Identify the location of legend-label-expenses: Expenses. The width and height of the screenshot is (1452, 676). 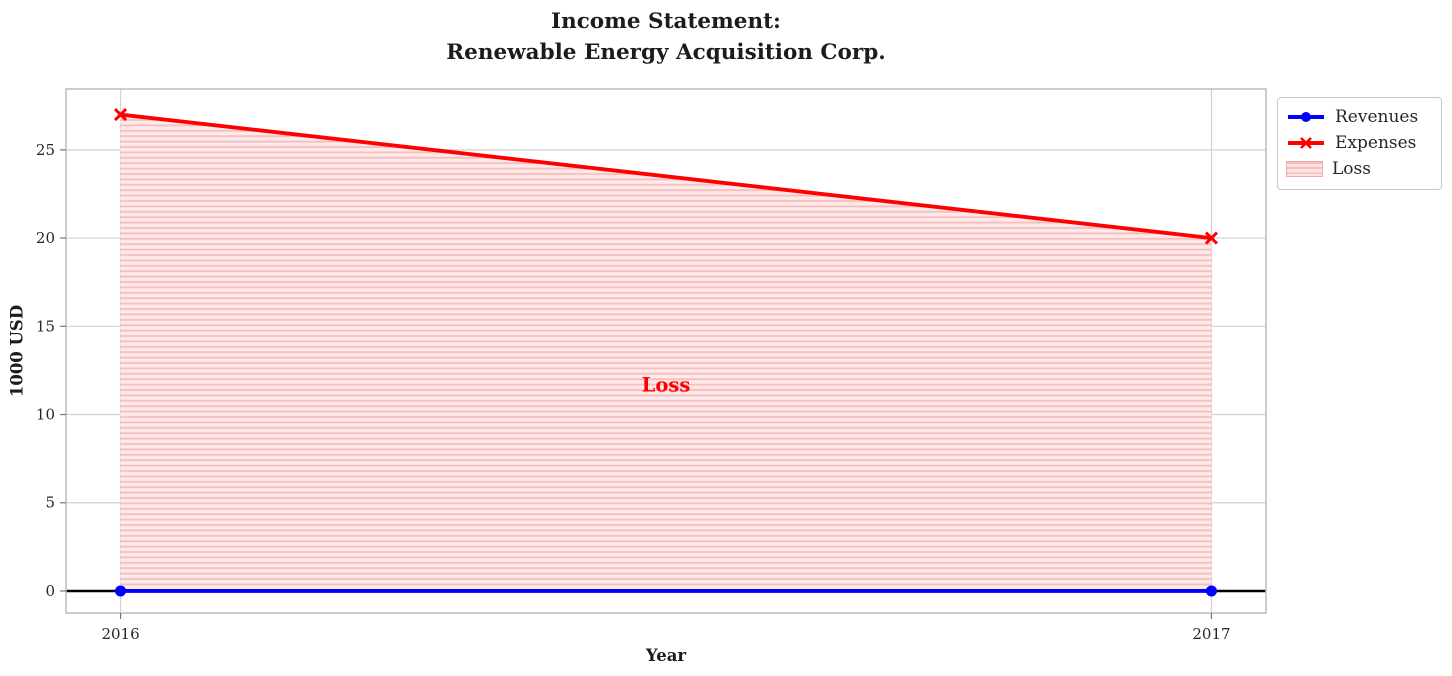
(1376, 143).